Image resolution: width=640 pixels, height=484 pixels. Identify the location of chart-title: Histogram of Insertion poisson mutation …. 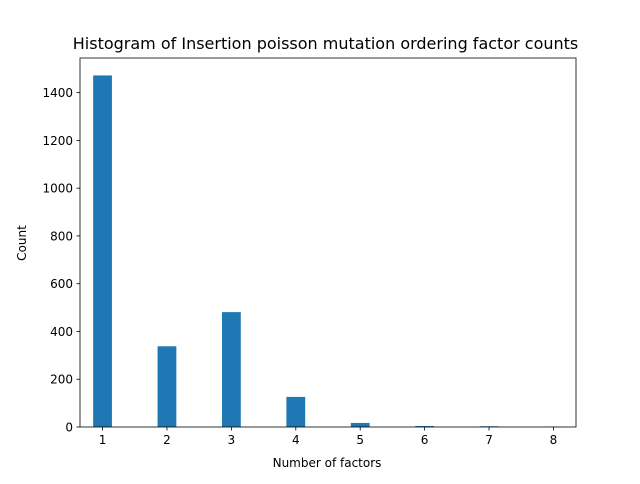
(326, 43).